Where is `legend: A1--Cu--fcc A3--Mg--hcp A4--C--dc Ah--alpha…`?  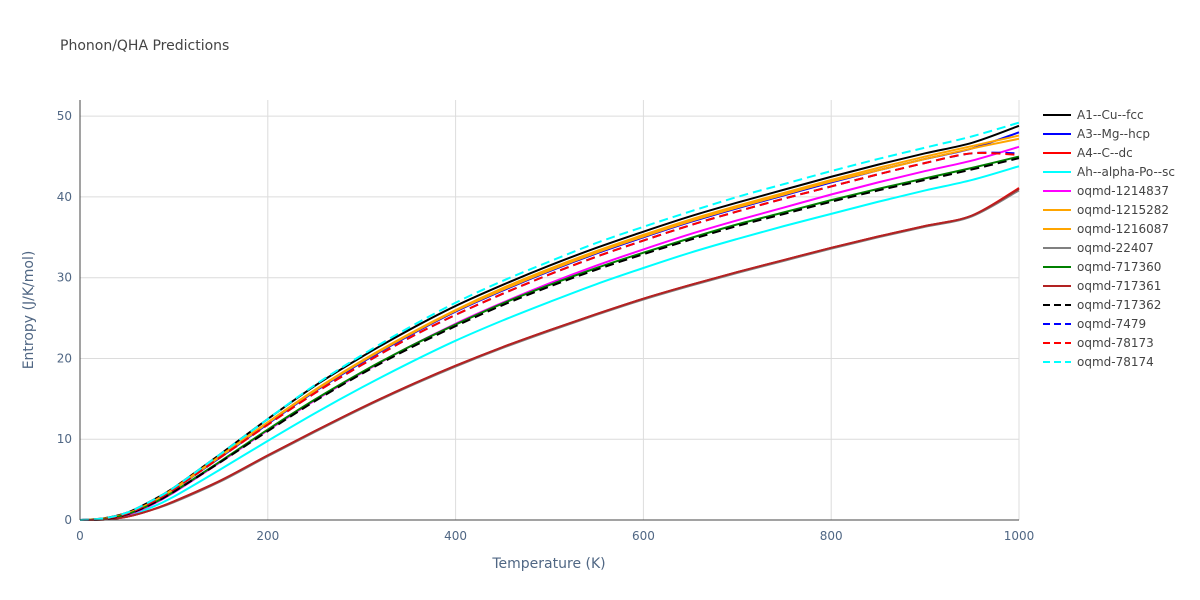 legend: A1--Cu--fcc A3--Mg--hcp A4--C--dc Ah--alpha… is located at coordinates (1109, 238).